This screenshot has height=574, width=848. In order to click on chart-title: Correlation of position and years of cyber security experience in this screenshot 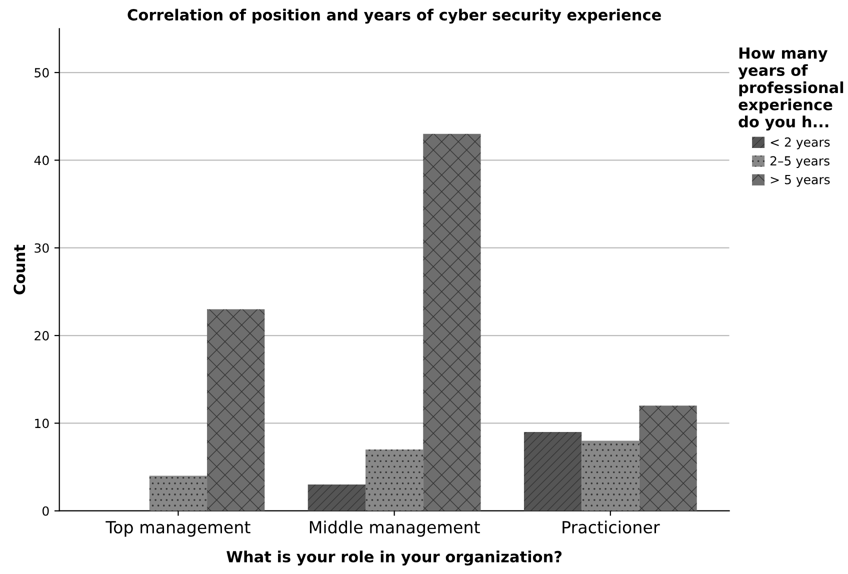, I will do `click(394, 16)`.